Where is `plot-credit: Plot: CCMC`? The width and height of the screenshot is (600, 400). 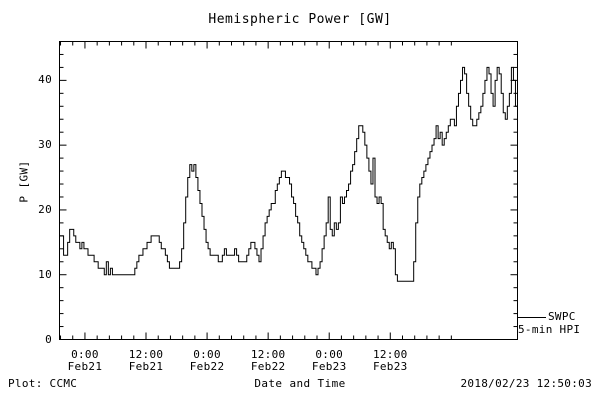
plot-credit: Plot: CCMC is located at coordinates (43, 383).